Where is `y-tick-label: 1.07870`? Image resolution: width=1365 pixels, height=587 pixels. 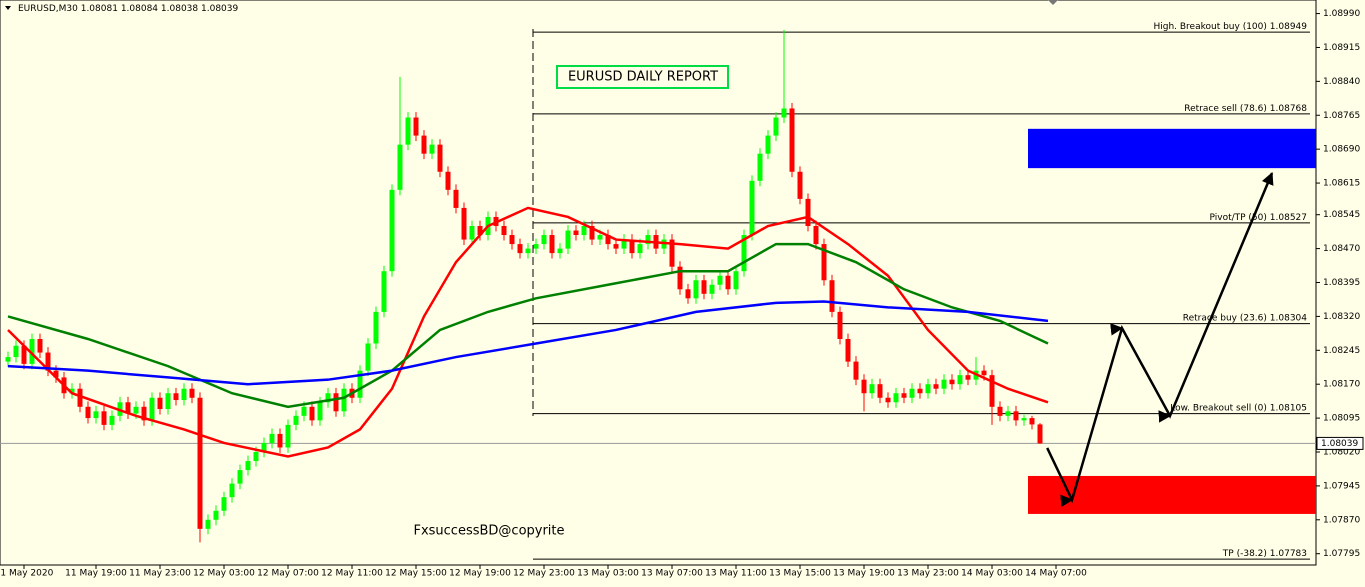
y-tick-label: 1.07870 is located at coordinates (1341, 520).